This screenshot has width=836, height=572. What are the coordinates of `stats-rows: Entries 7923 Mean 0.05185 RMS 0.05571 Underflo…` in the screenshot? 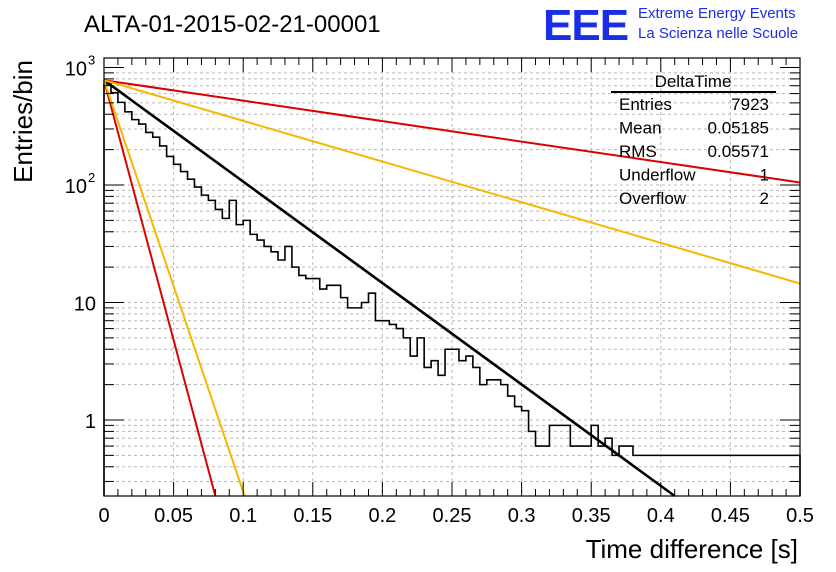 It's located at (694, 151).